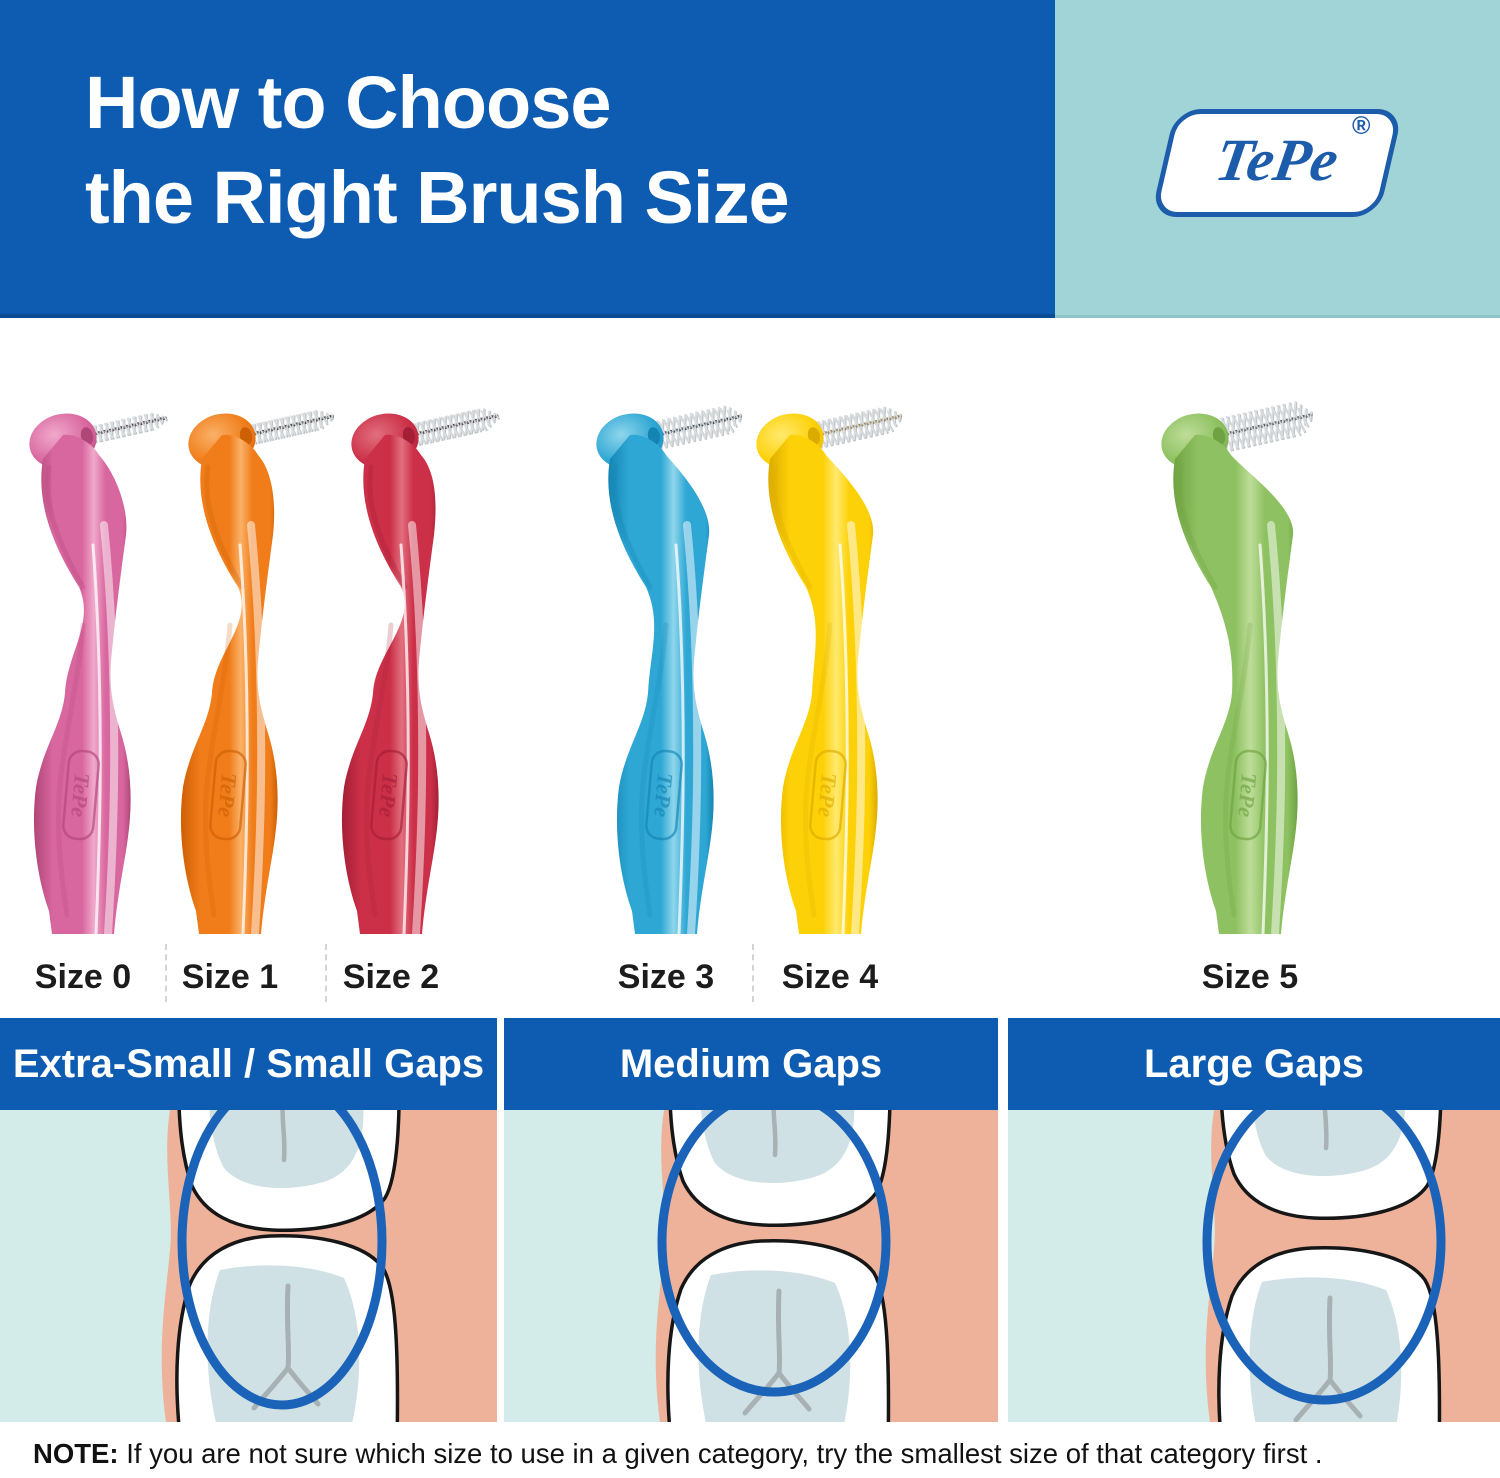 Image resolution: width=1500 pixels, height=1478 pixels. I want to click on size-label-5: Size 5, so click(1250, 977).